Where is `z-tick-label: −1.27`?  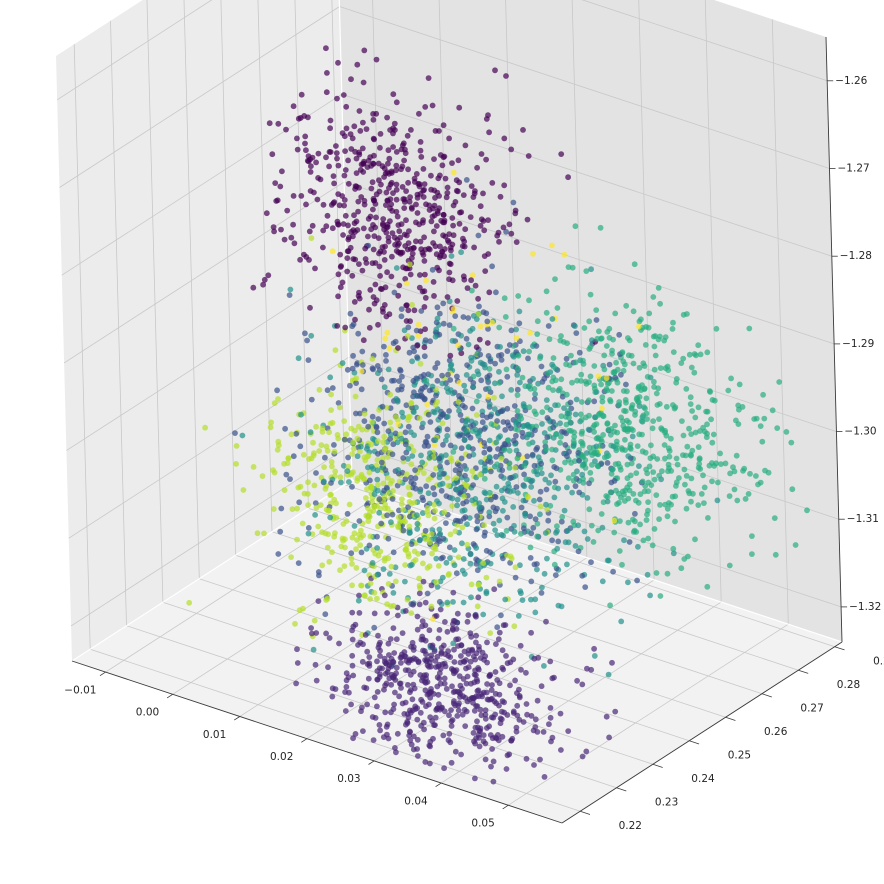 z-tick-label: −1.27 is located at coordinates (854, 169).